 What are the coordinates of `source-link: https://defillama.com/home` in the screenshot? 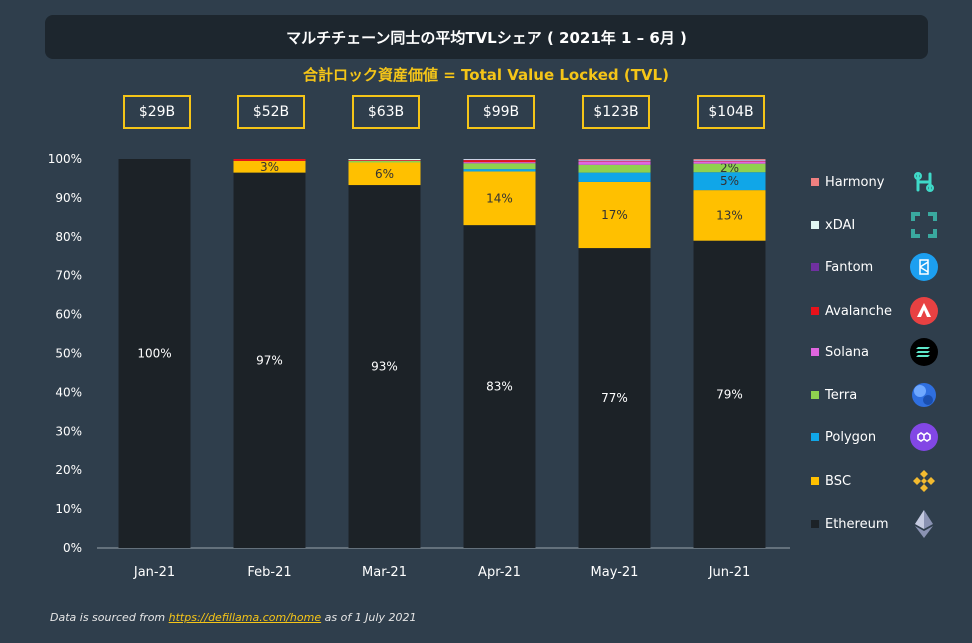 It's located at (245, 617).